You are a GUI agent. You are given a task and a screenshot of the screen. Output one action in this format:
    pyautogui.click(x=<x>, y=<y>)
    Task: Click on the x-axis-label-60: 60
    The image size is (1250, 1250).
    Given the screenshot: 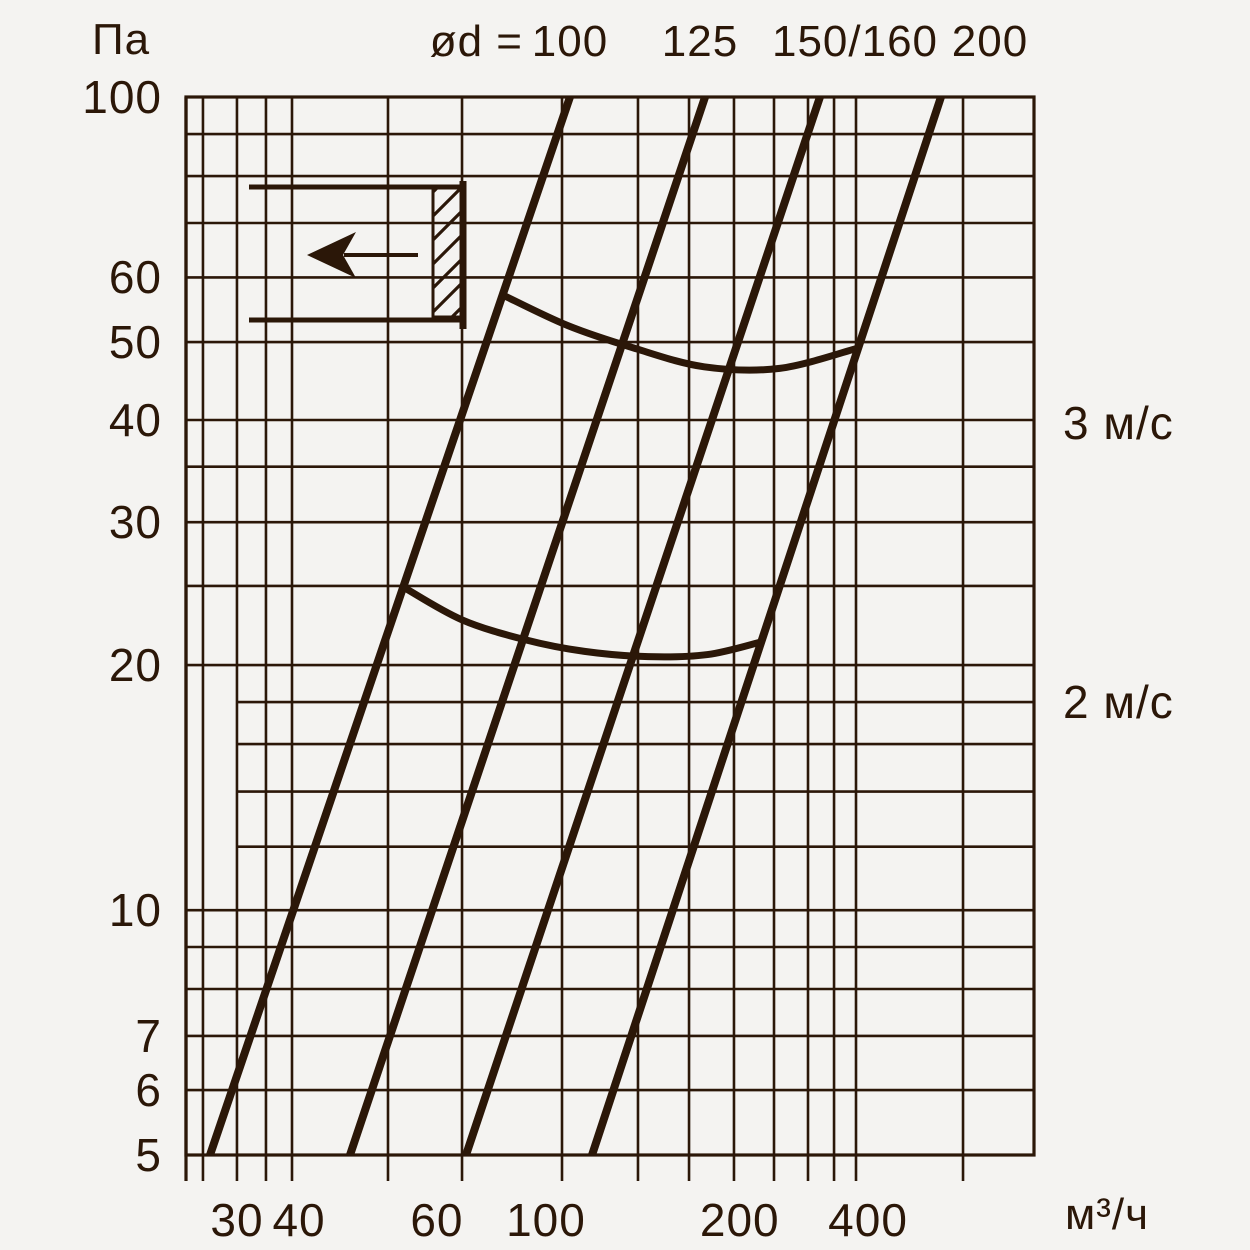 What is the action you would take?
    pyautogui.click(x=437, y=1220)
    